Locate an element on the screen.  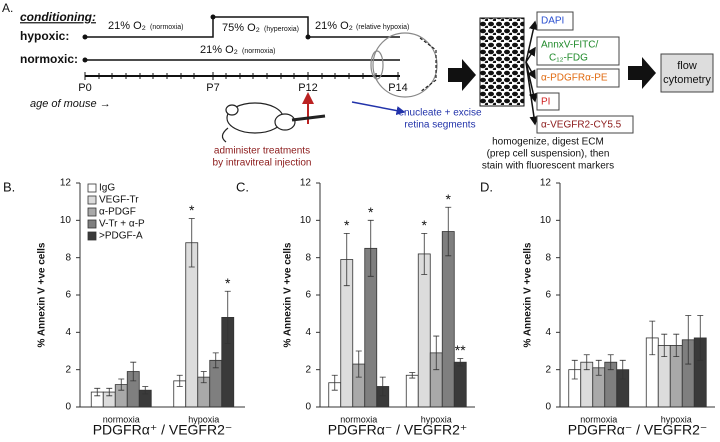
heading: conditioning: is located at coordinates (58, 17).